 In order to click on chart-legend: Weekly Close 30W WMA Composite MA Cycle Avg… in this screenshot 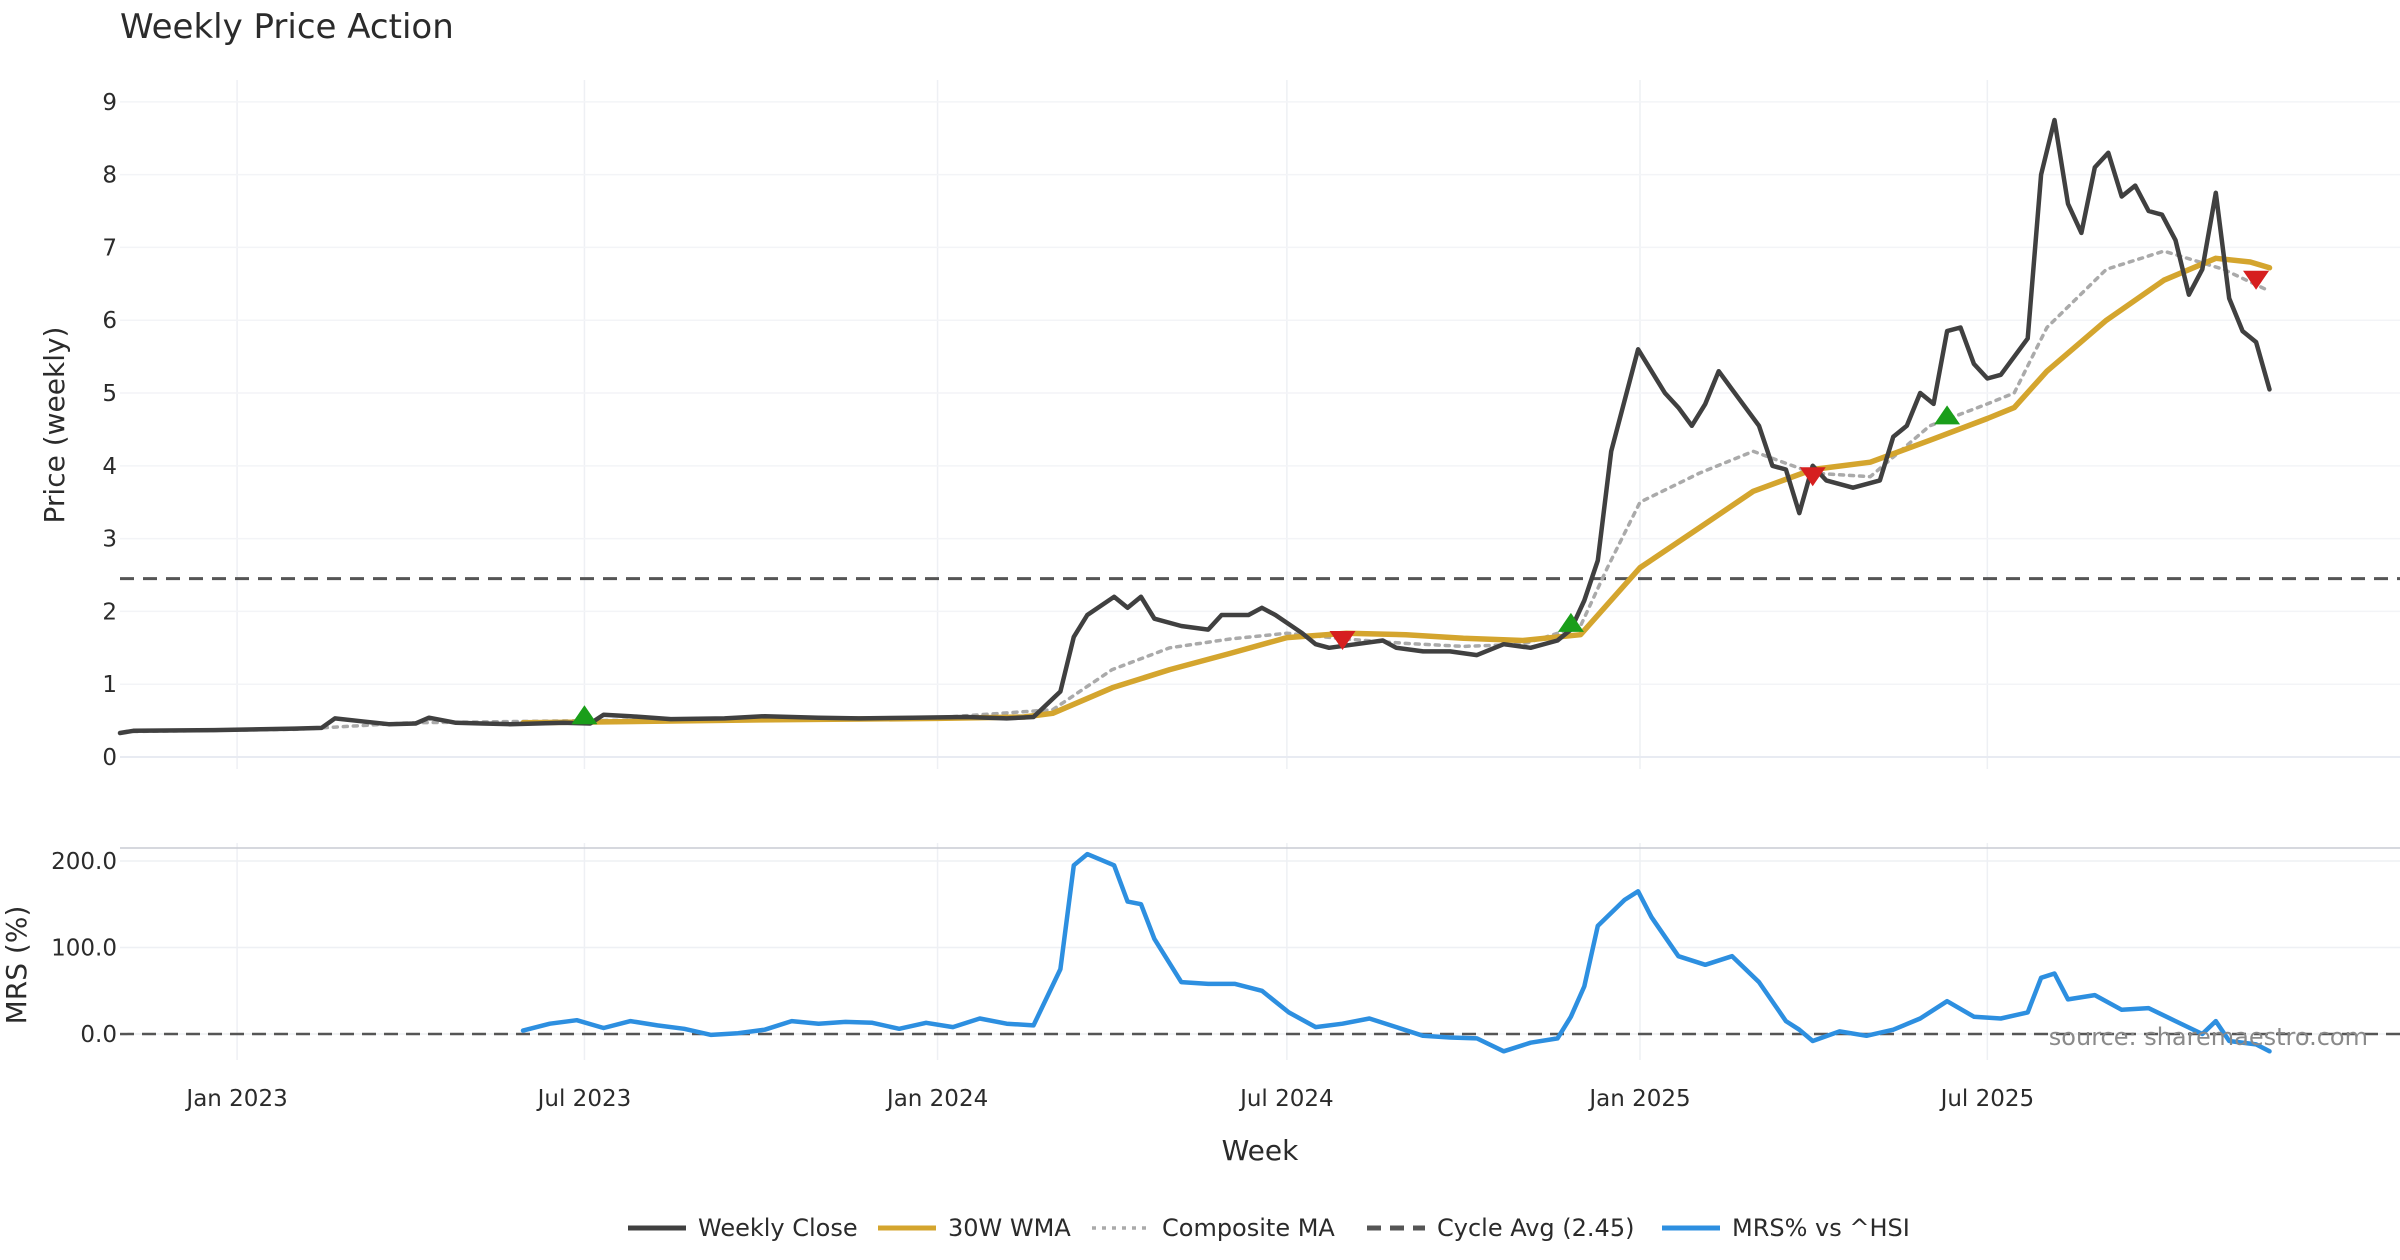, I will do `click(1269, 1228)`.